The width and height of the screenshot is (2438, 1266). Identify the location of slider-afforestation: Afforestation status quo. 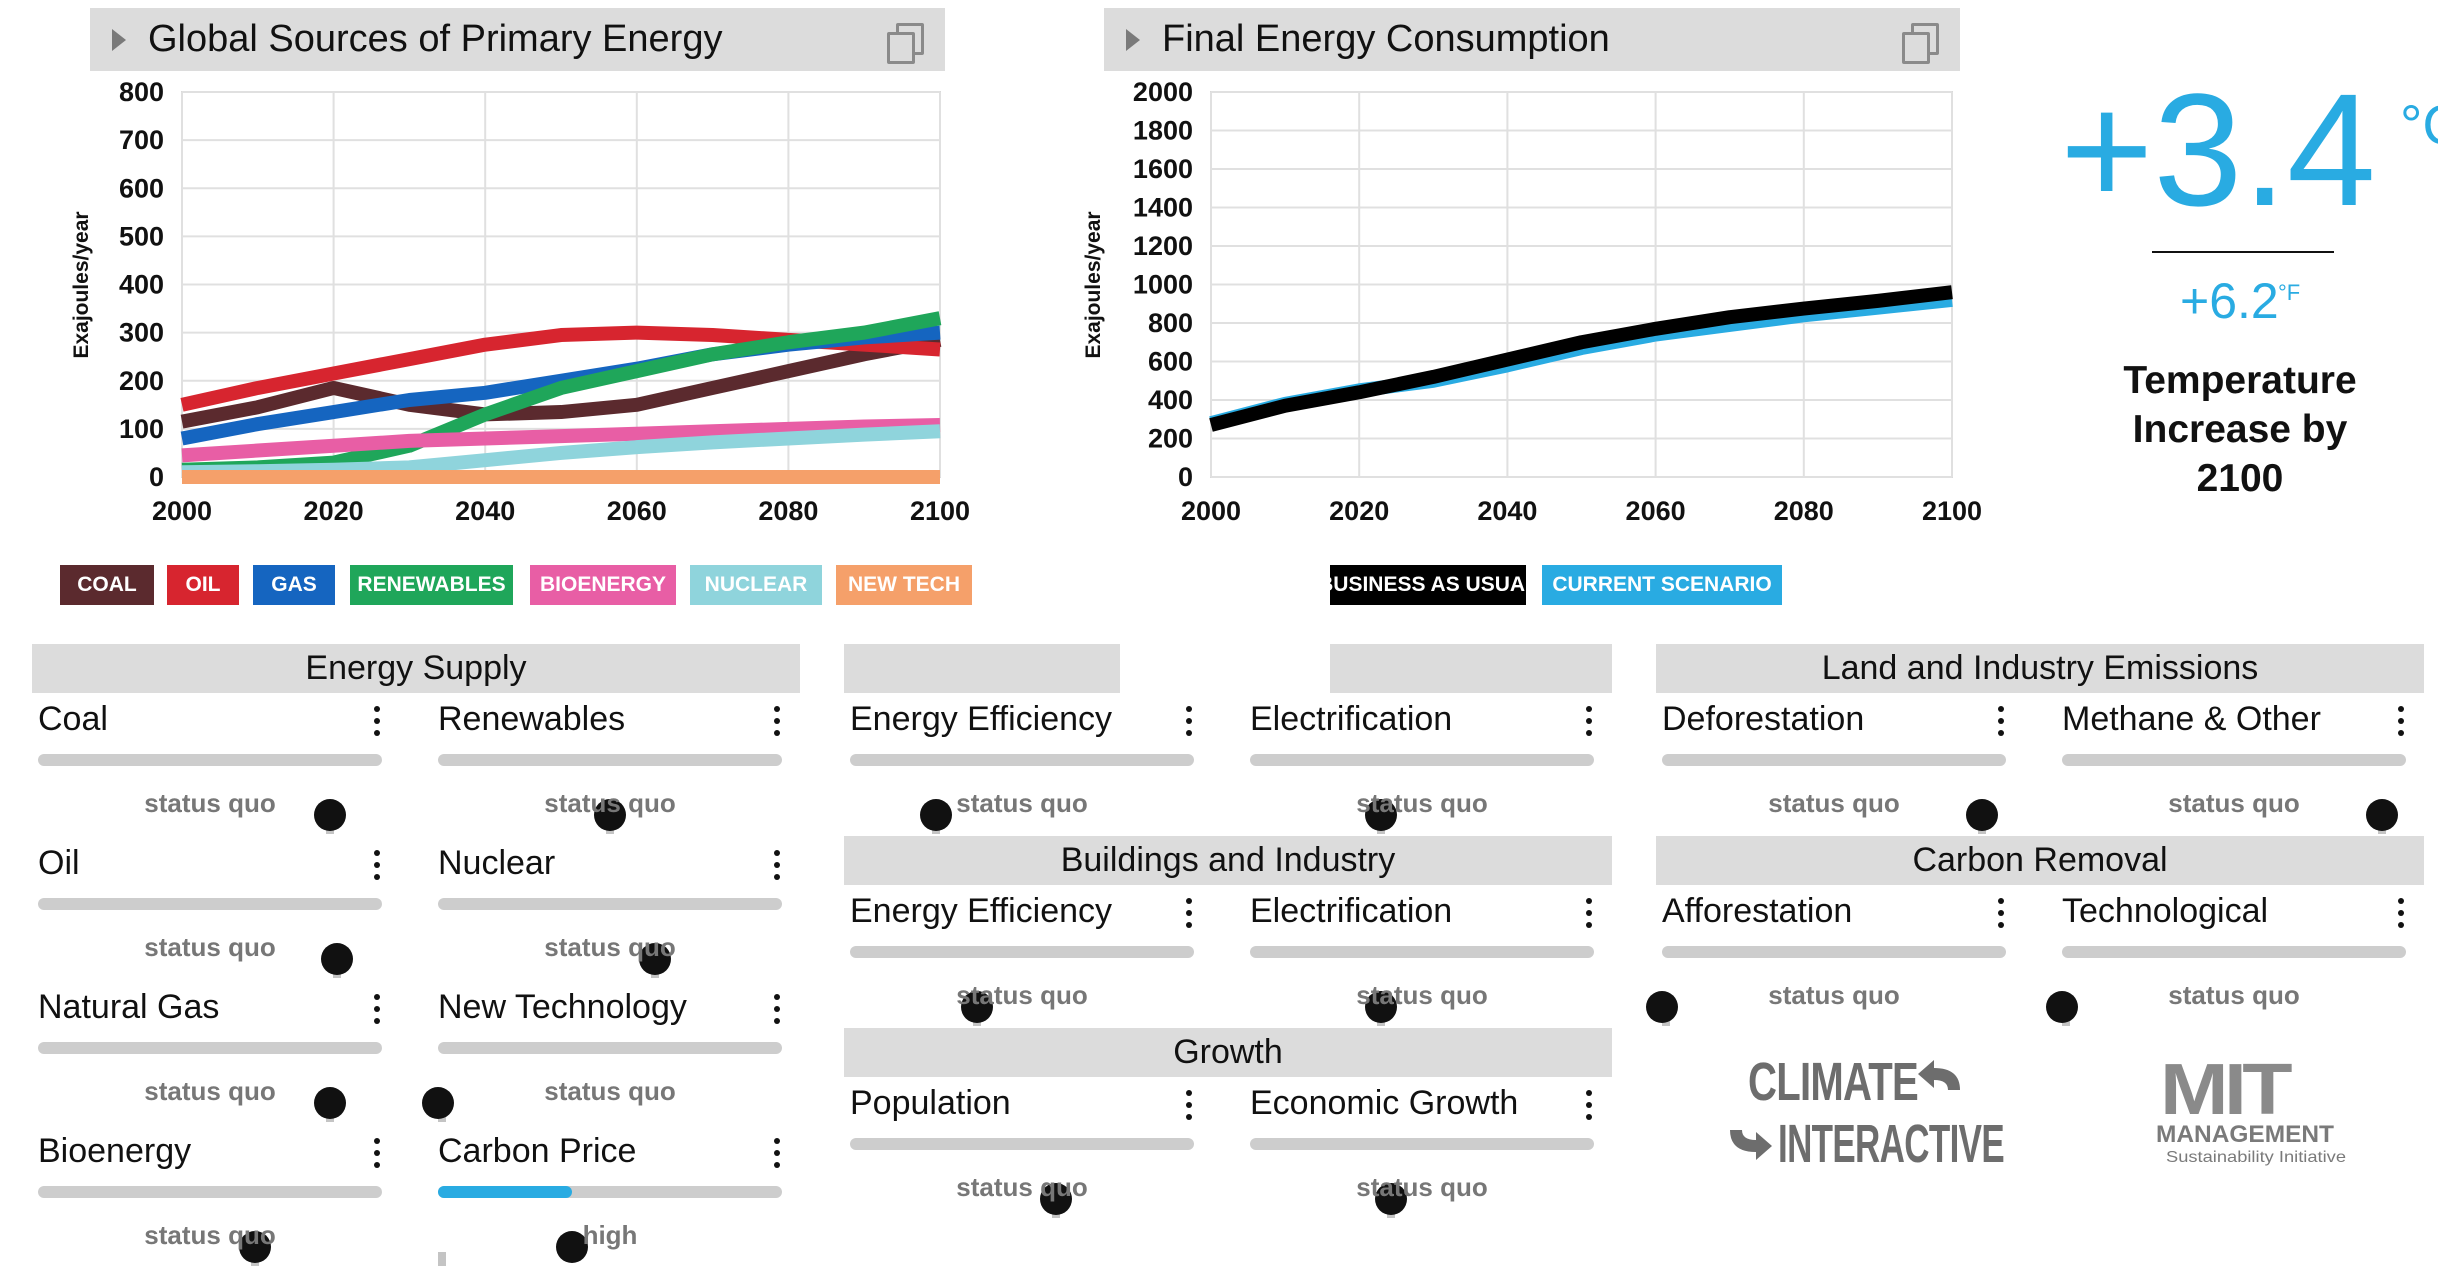
(1829, 959).